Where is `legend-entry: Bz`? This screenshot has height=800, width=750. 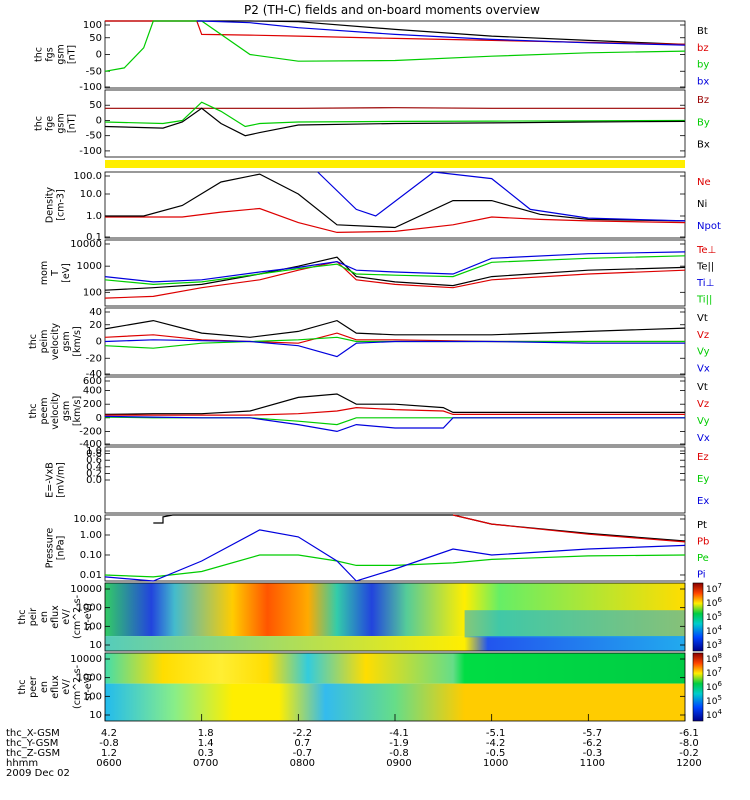
legend-entry: Bz is located at coordinates (703, 100).